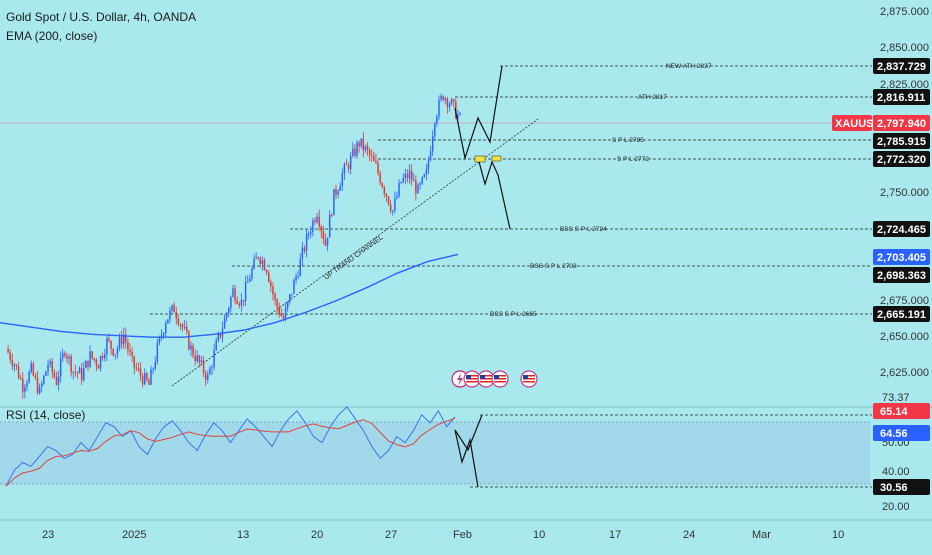 The height and width of the screenshot is (555, 932). Describe the element at coordinates (901, 142) in the screenshot. I see `price-tag-l3: 2,785.915` at that location.